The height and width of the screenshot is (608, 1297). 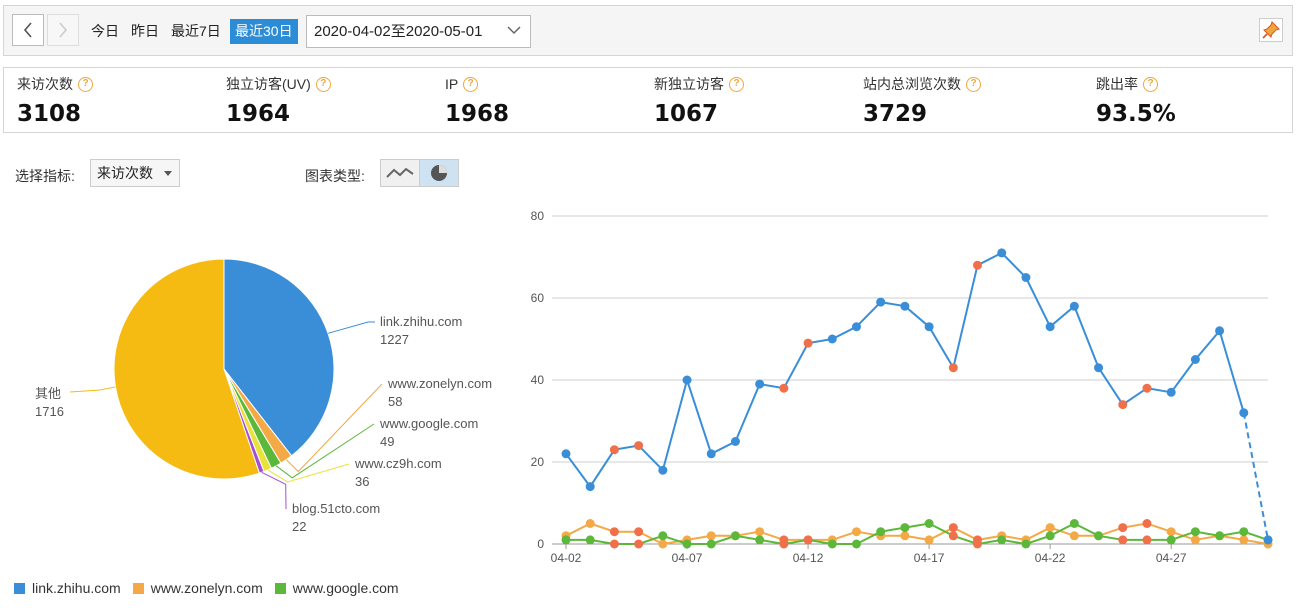 I want to click on range-today: 今日, so click(x=105, y=31).